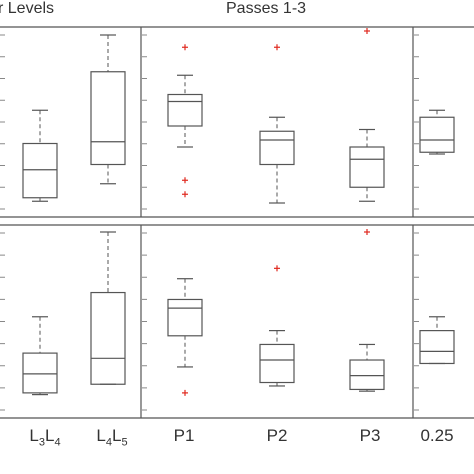 The image size is (474, 474). I want to click on boxplot-p1-bottom, so click(185, 337).